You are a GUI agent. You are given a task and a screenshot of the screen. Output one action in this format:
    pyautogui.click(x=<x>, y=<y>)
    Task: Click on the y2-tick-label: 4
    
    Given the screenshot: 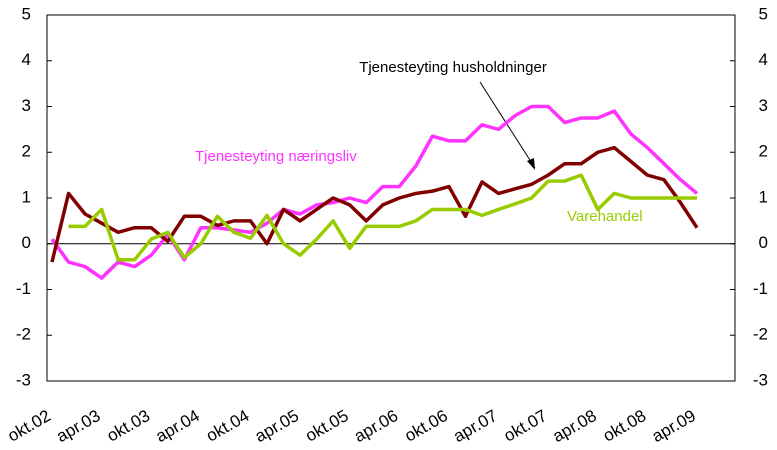 What is the action you would take?
    pyautogui.click(x=763, y=59)
    